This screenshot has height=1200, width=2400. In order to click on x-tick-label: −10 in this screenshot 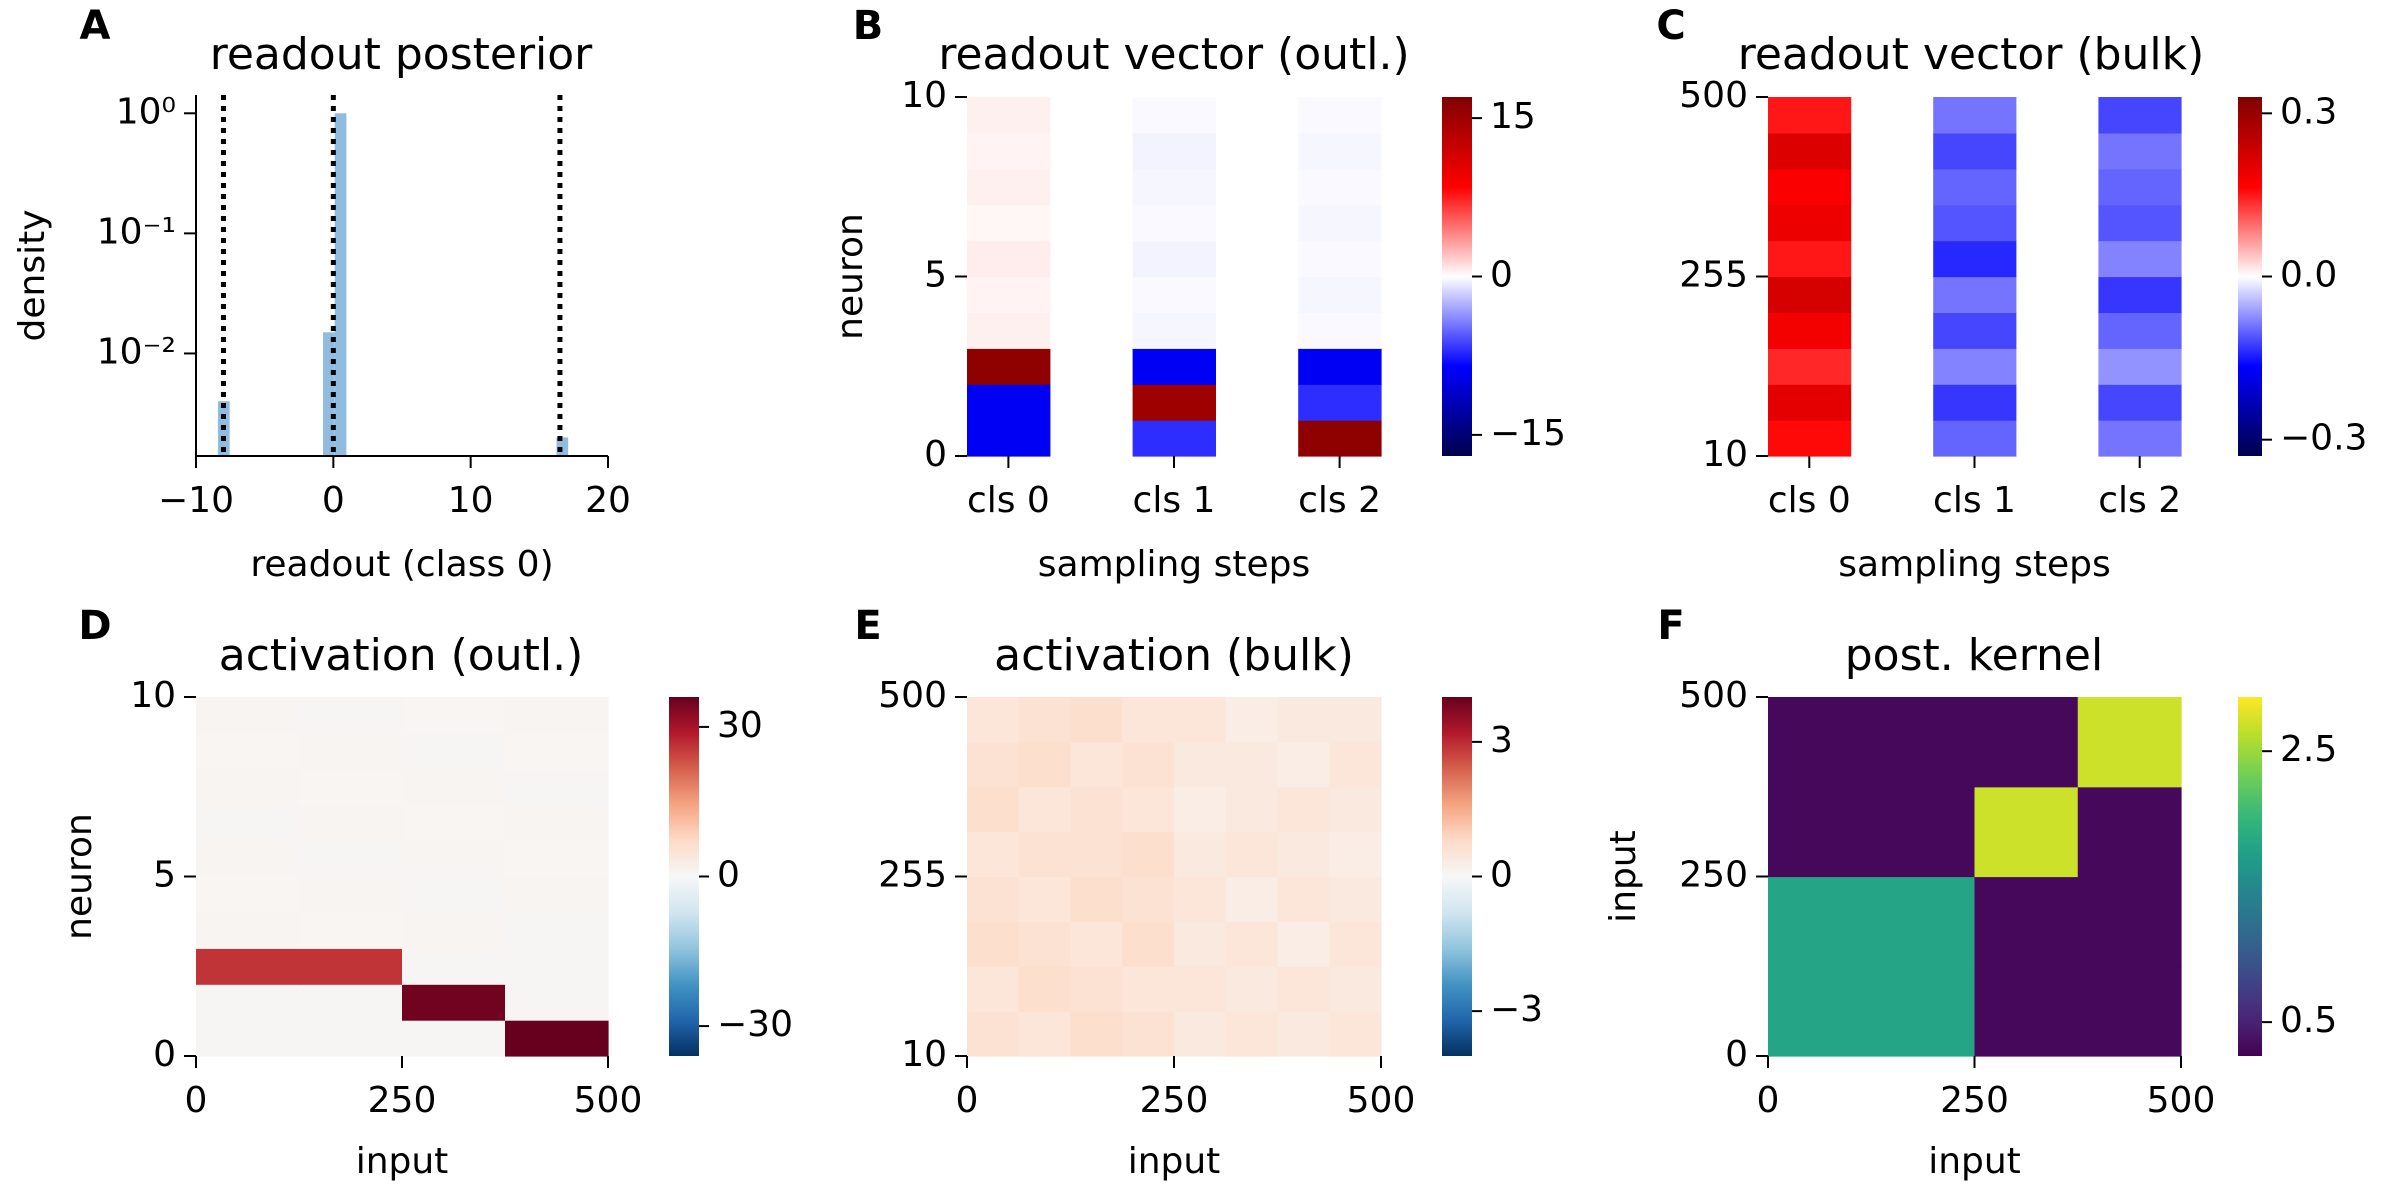, I will do `click(196, 500)`.